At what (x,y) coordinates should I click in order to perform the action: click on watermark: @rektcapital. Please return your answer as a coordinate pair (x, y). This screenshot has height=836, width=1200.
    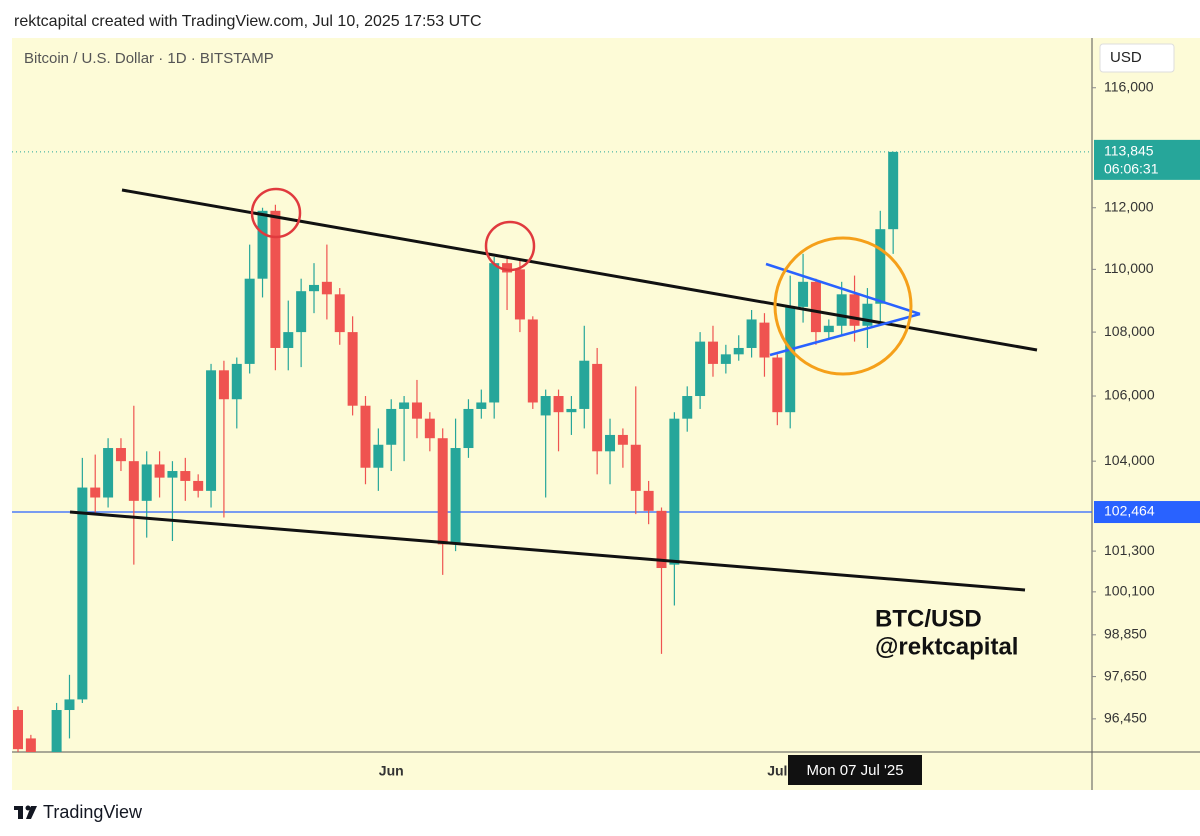
    Looking at the image, I should click on (946, 646).